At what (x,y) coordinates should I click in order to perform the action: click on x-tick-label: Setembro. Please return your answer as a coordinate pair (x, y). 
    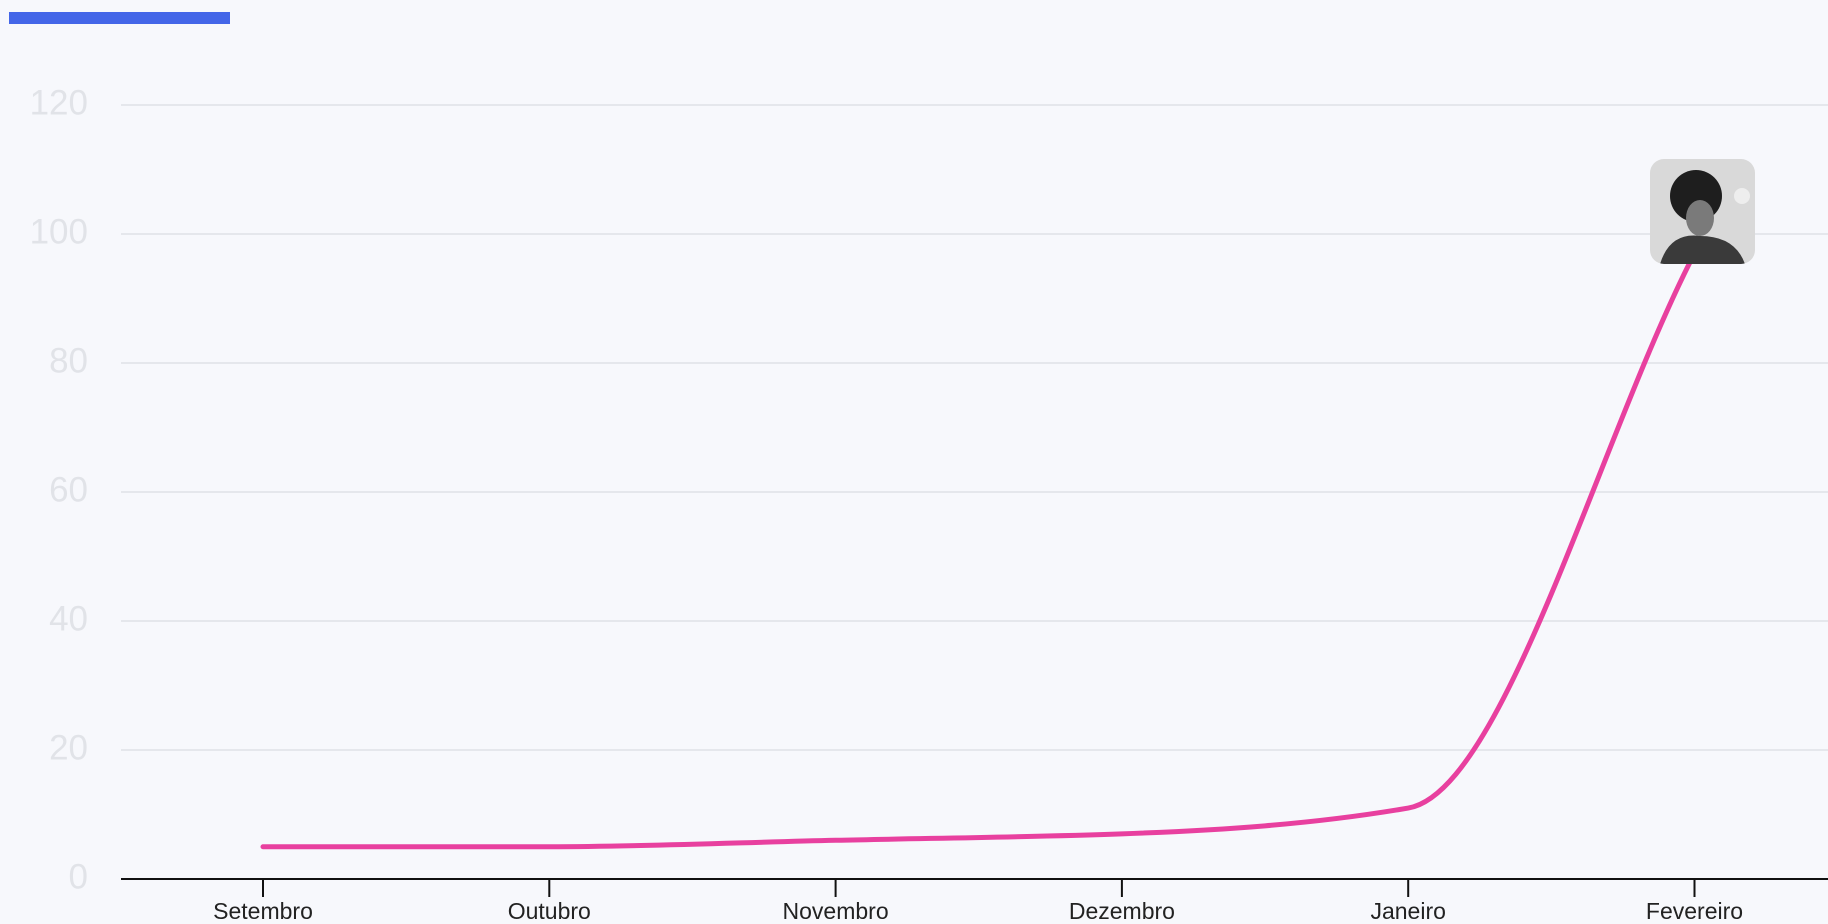
    Looking at the image, I should click on (263, 911).